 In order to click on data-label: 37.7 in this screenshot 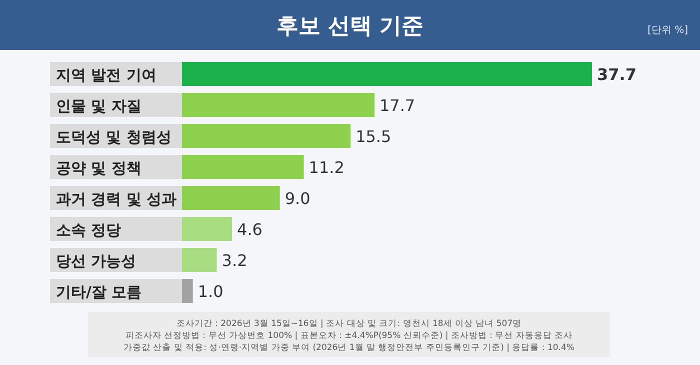, I will do `click(616, 74)`.